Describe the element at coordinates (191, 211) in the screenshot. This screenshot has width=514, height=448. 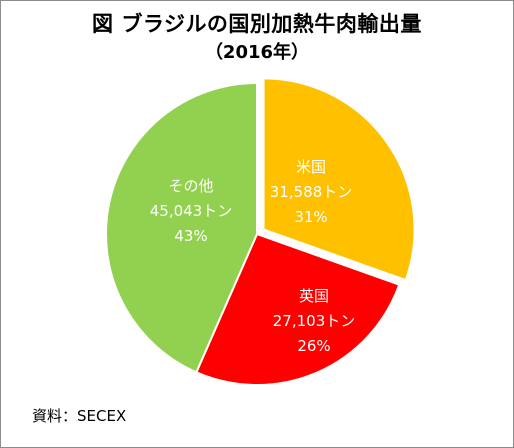
I see `slice-label-value-2: 45,043トン` at that location.